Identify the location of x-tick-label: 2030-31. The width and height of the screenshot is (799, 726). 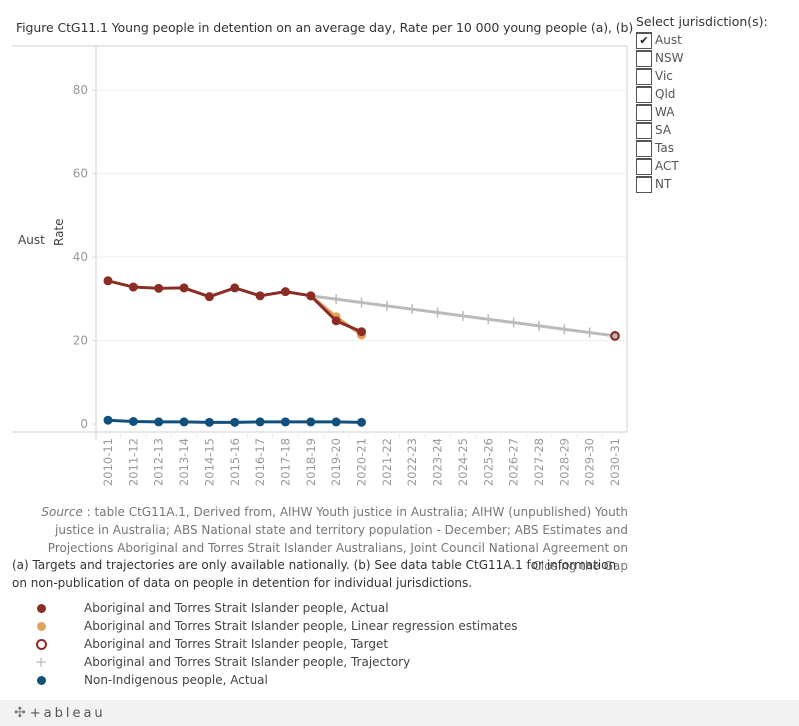
(615, 462).